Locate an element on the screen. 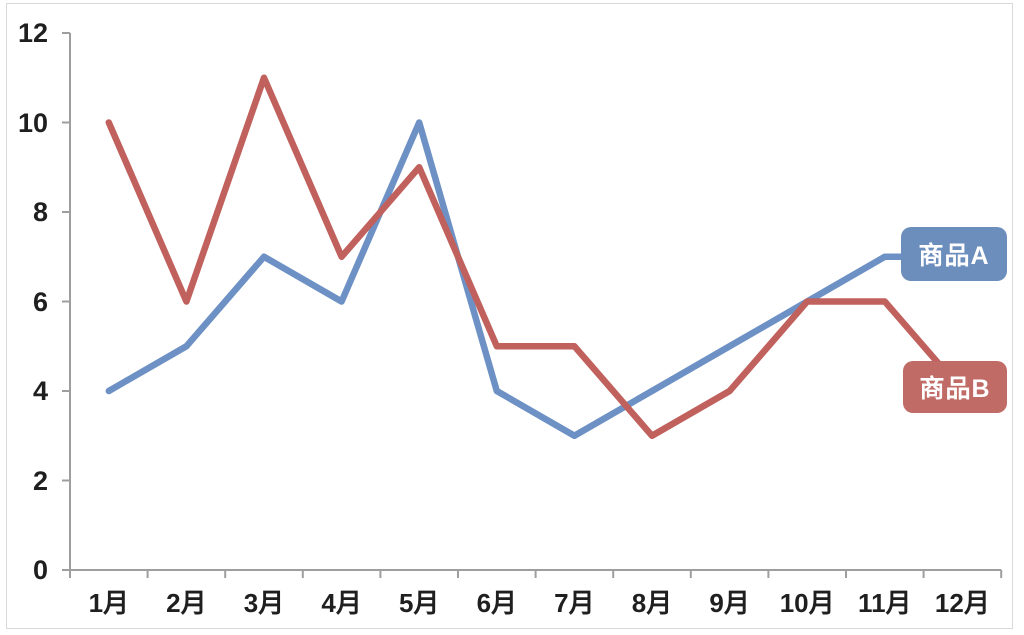 This screenshot has height=635, width=1024. x-axis-label-3: 3月 is located at coordinates (264, 603).